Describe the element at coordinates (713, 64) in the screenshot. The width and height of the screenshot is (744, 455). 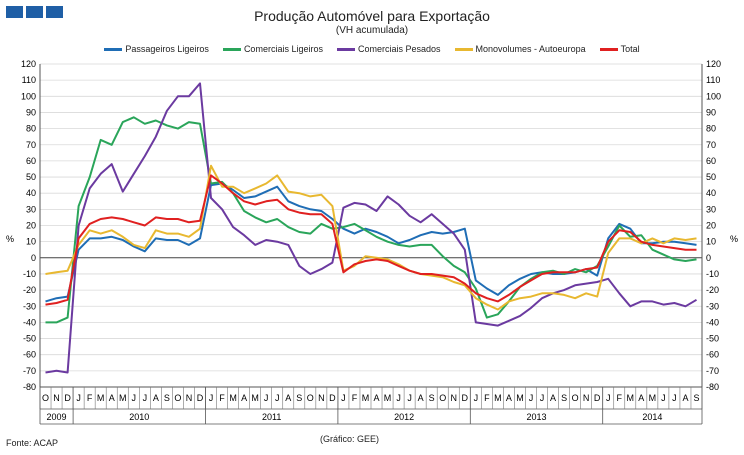
I see `y-tick-label-right: 120` at that location.